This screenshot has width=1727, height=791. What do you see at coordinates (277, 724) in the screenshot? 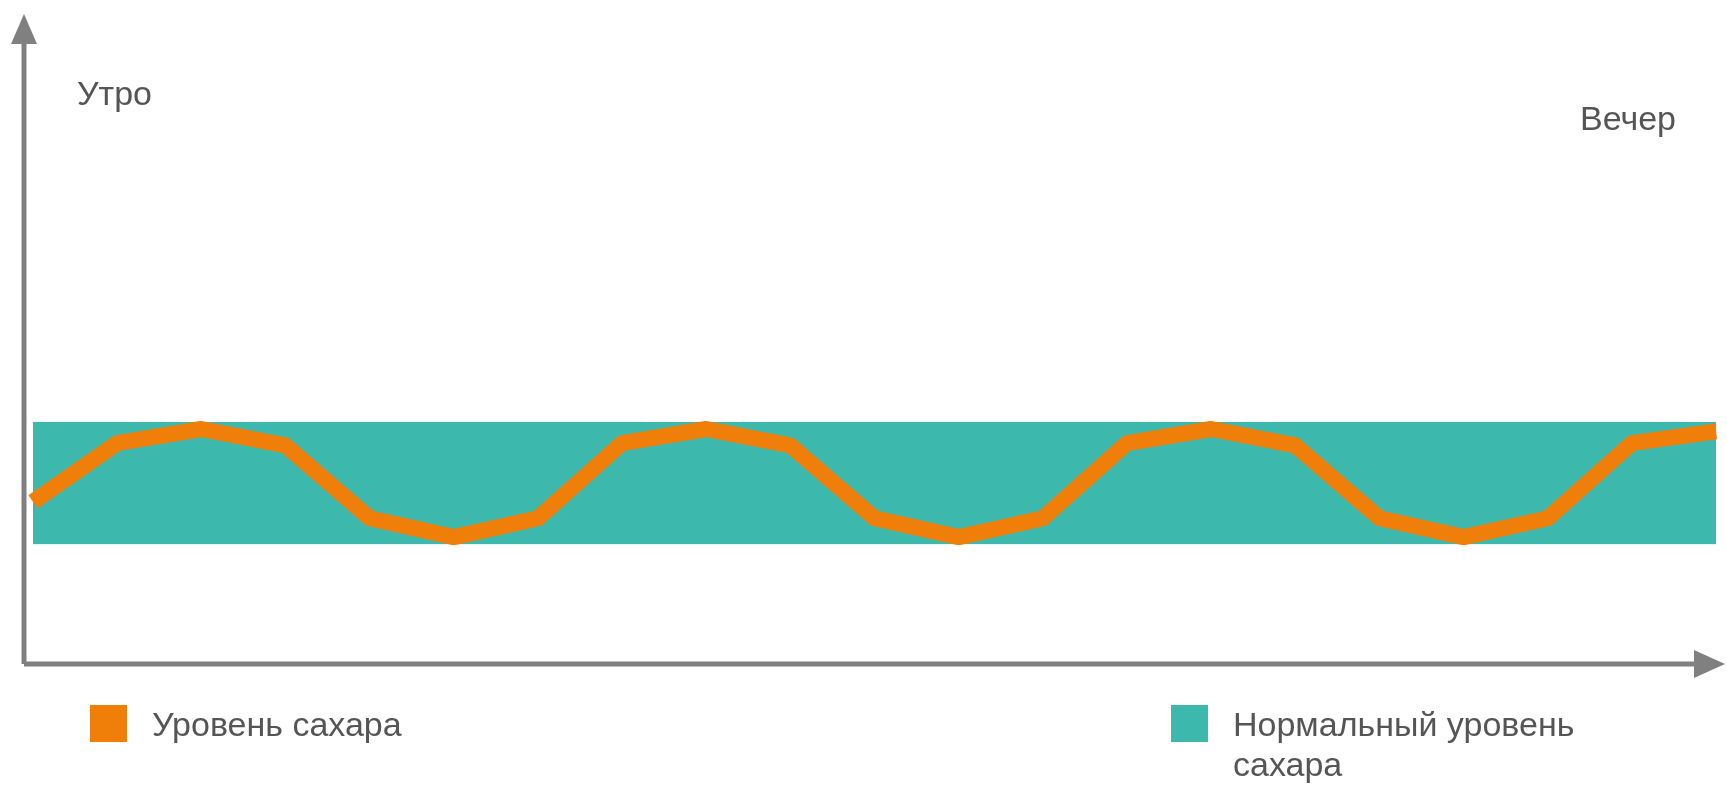
I see `legend-label: Уровень сахара` at bounding box center [277, 724].